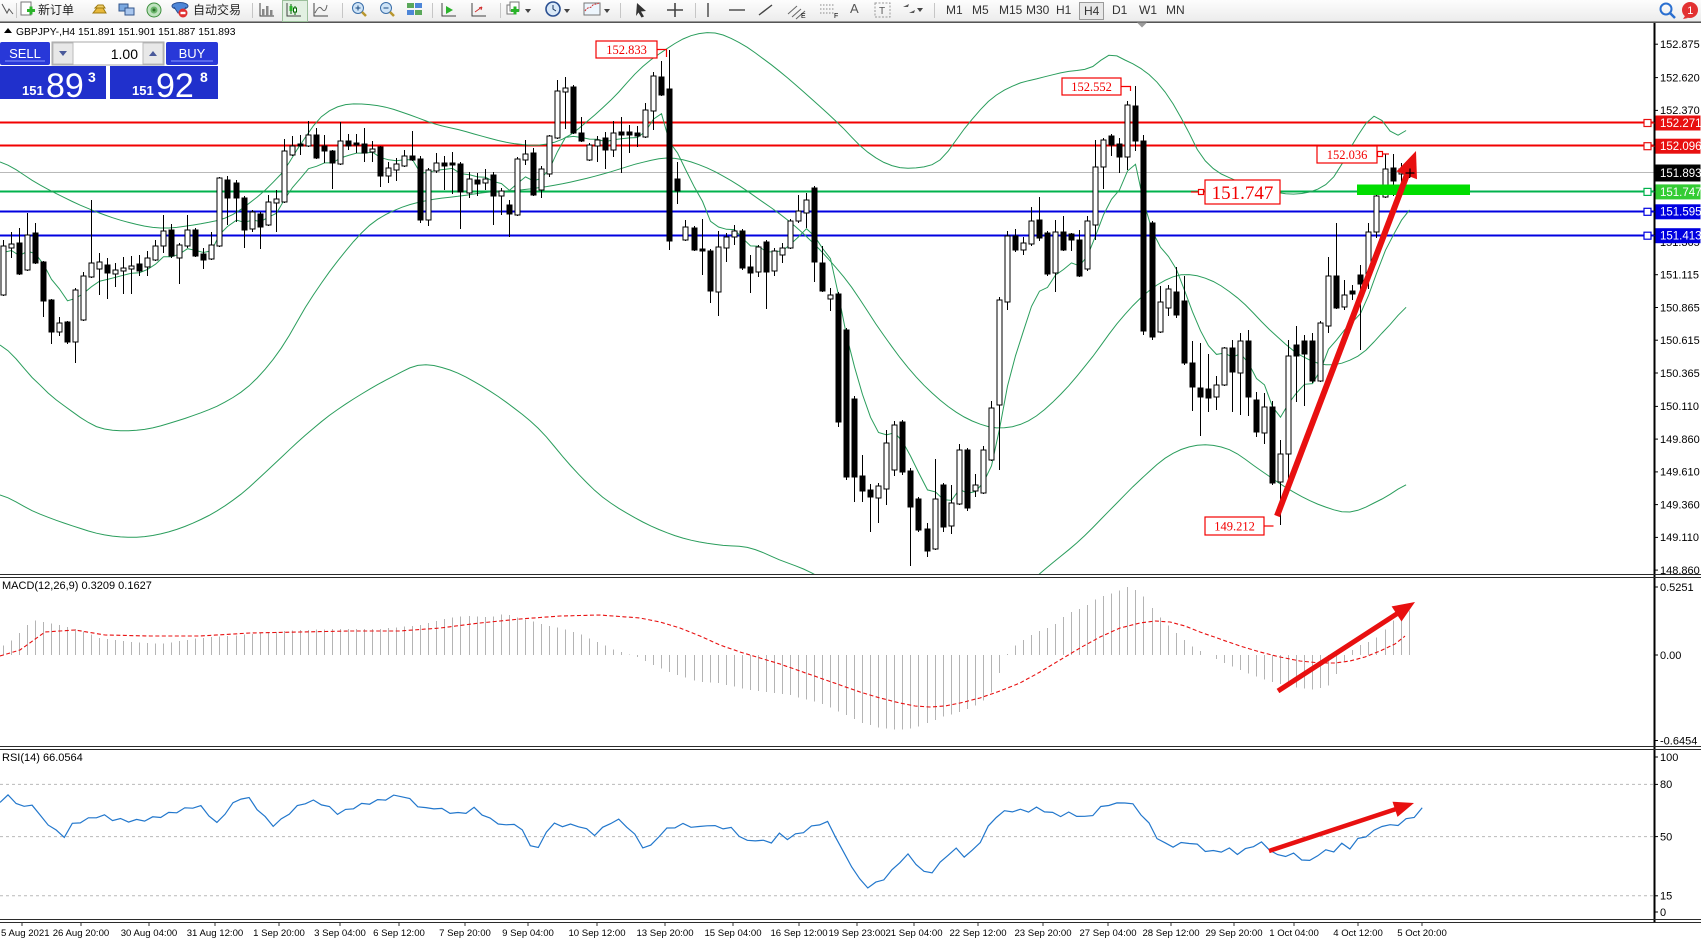 Image resolution: width=1701 pixels, height=942 pixels. I want to click on svg-text: 149.110, so click(1679, 538).